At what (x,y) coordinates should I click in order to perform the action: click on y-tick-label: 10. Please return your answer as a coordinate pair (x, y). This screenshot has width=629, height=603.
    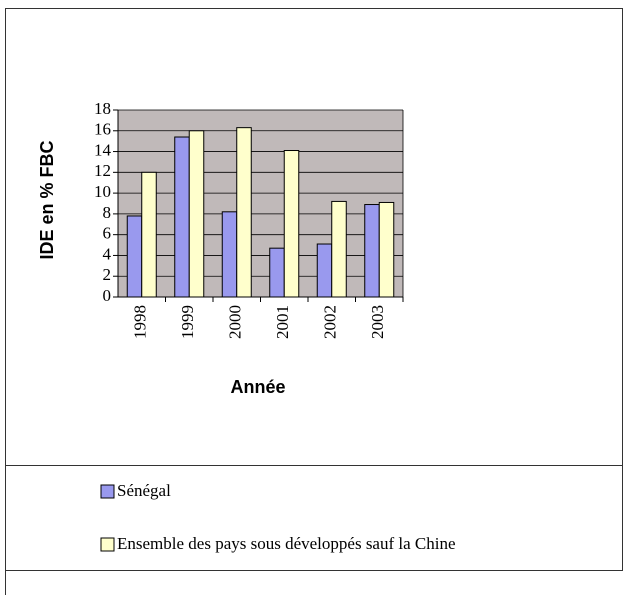
    Looking at the image, I should click on (102, 191).